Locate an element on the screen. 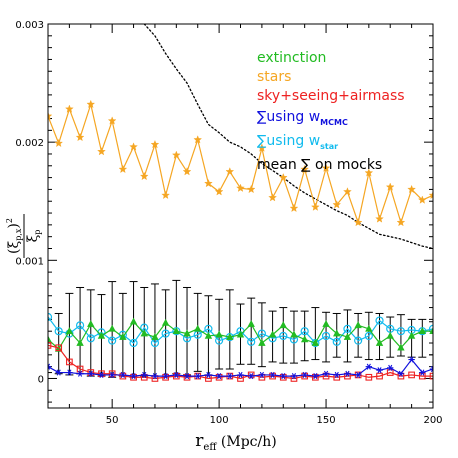 Image resolution: width=458 pixels, height=458 pixels. y-tick-label: 0.003 is located at coordinates (29, 25).